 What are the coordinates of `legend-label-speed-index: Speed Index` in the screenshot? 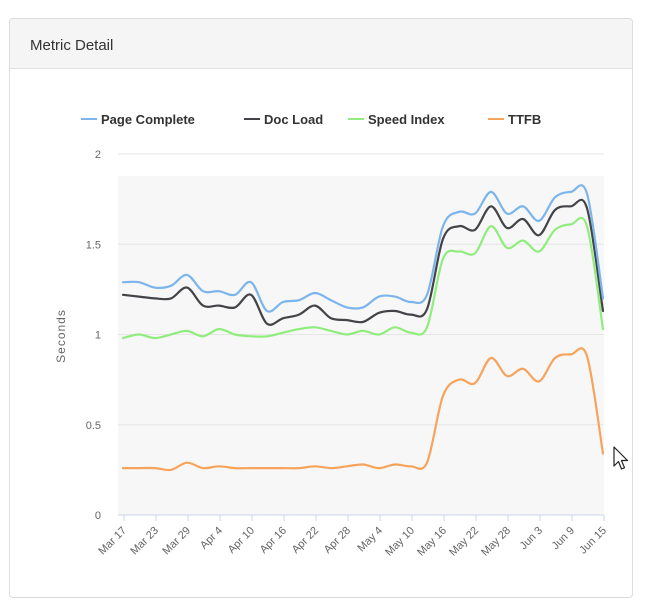 It's located at (406, 119).